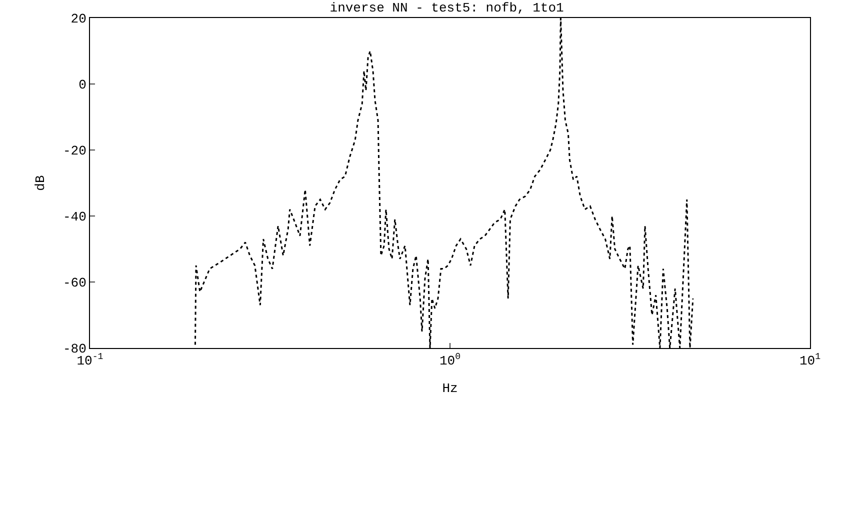 Image resolution: width=843 pixels, height=529 pixels. Describe the element at coordinates (74, 217) in the screenshot. I see `y-tick-label: -40` at that location.